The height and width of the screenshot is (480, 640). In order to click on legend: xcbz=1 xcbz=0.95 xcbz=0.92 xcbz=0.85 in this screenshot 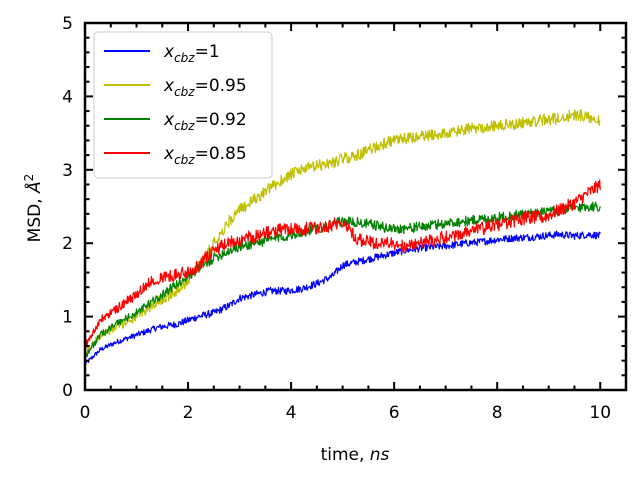, I will do `click(183, 105)`.